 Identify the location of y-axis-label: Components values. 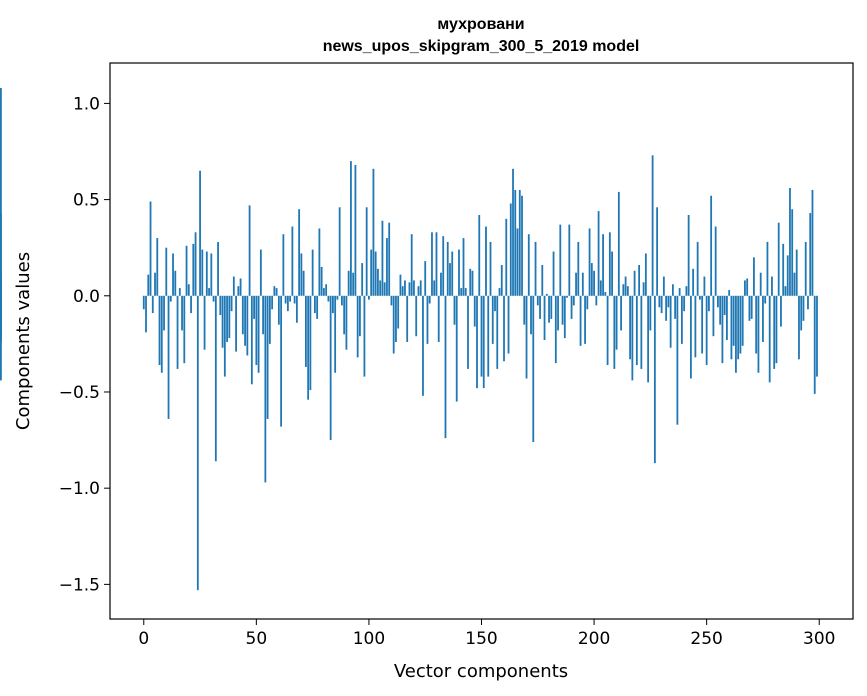
(23, 341).